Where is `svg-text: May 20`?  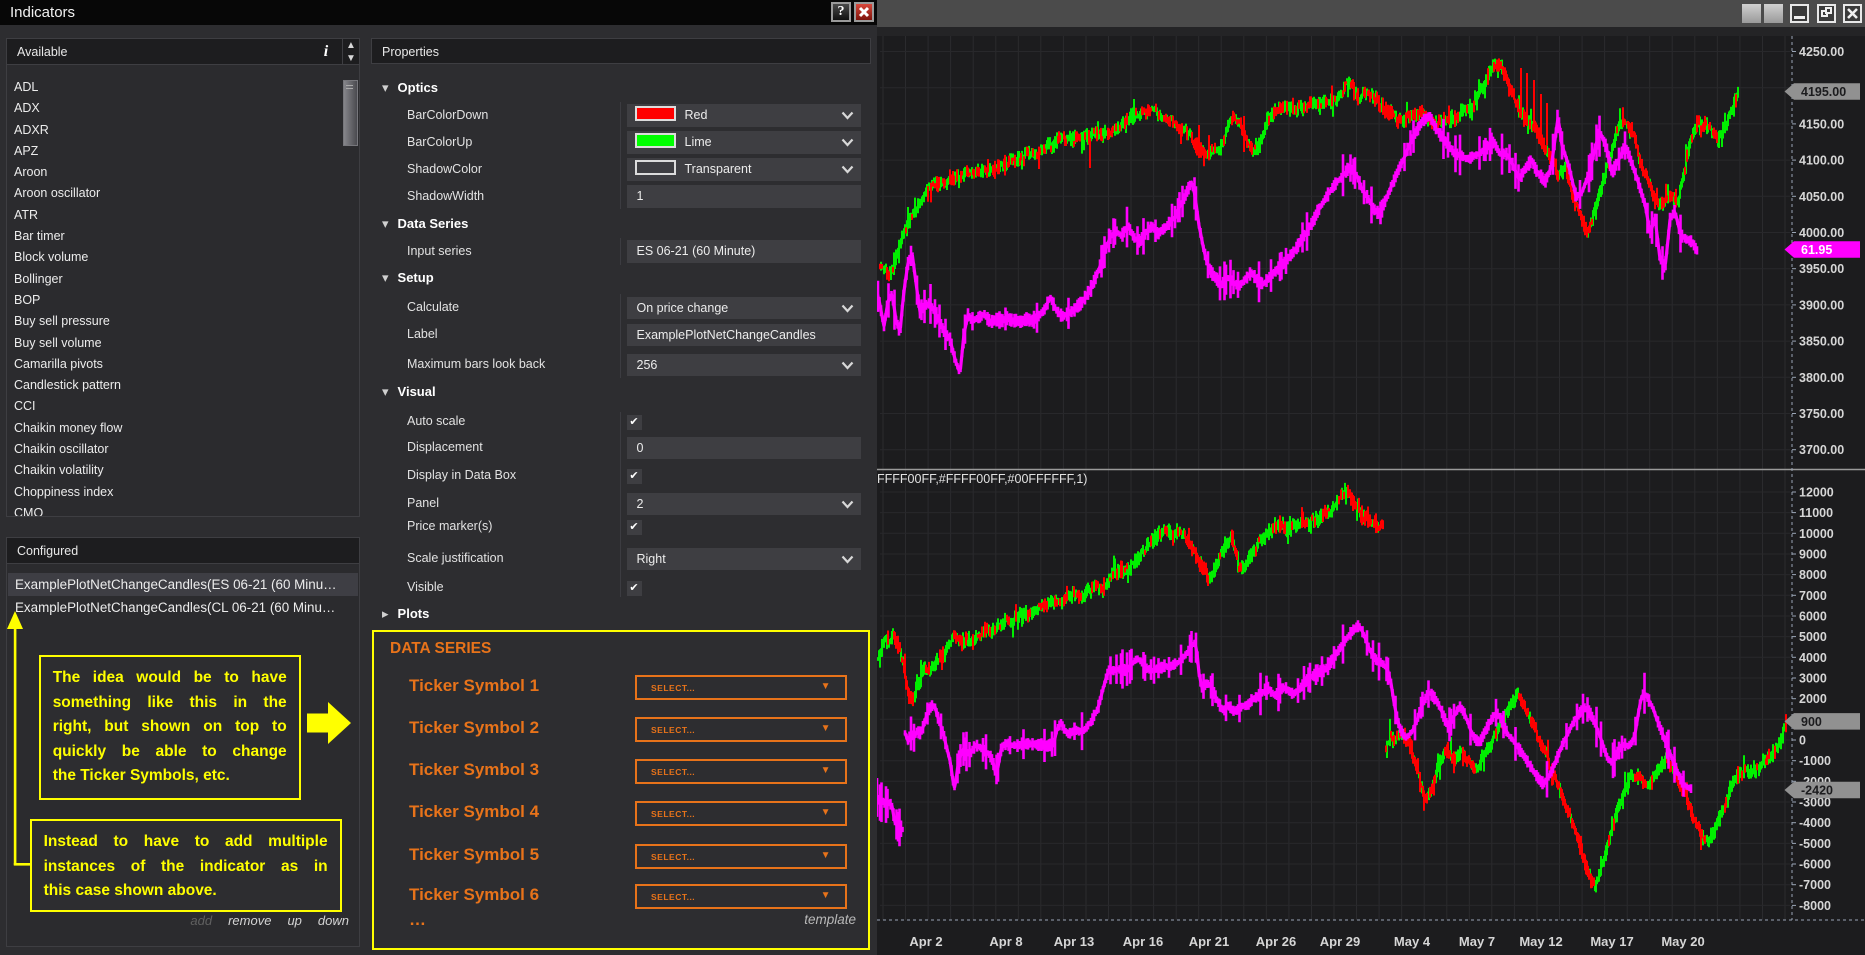 svg-text: May 20 is located at coordinates (1682, 941).